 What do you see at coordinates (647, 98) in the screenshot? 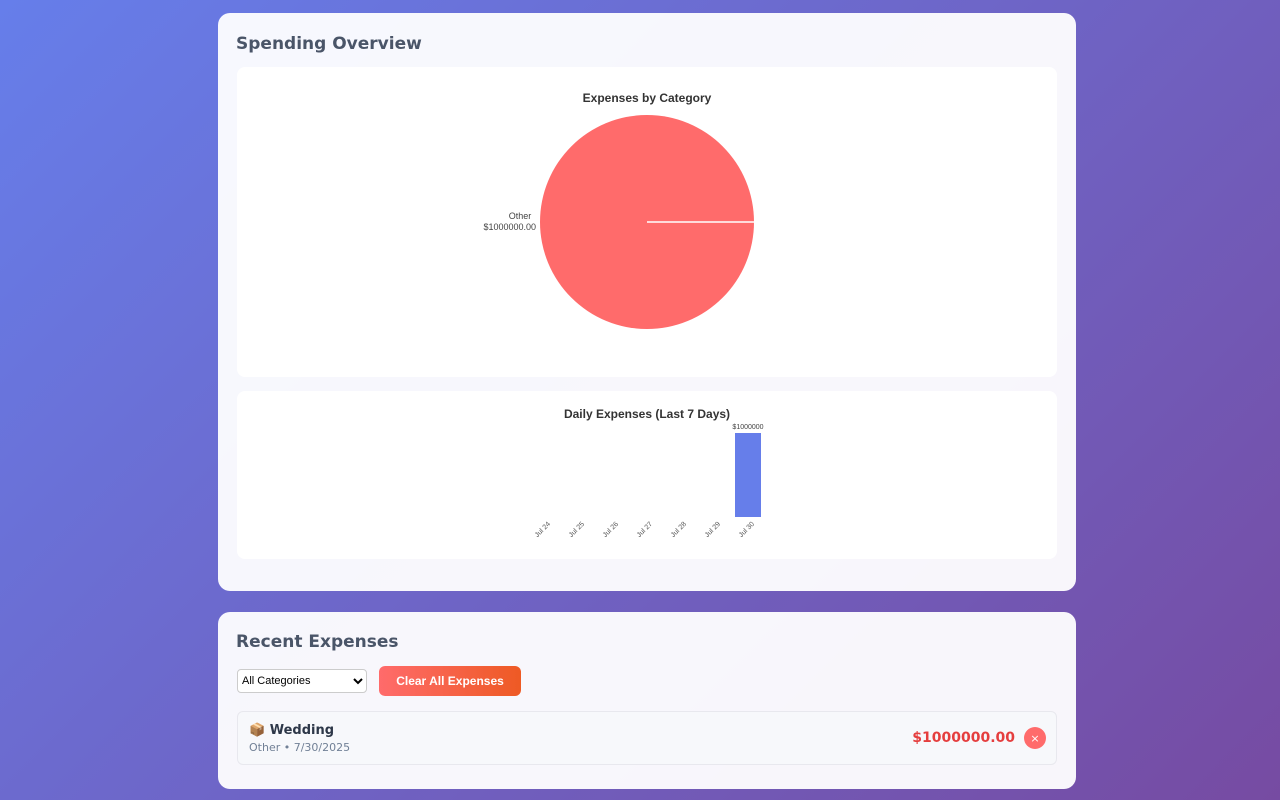
I see `chart-title: Expenses by Category` at bounding box center [647, 98].